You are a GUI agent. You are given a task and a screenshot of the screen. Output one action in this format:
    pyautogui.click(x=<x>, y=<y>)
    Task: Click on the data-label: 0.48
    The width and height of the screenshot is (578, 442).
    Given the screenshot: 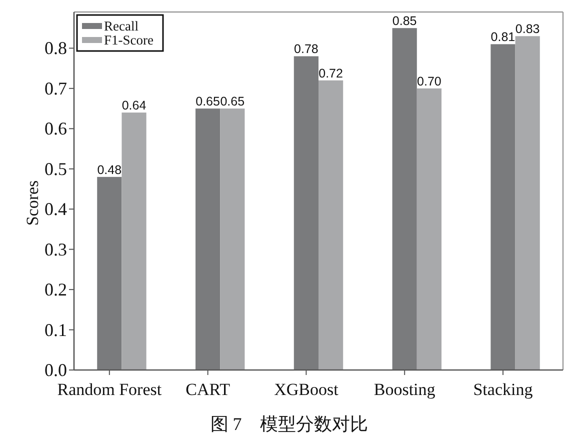 What is the action you would take?
    pyautogui.click(x=109, y=169)
    